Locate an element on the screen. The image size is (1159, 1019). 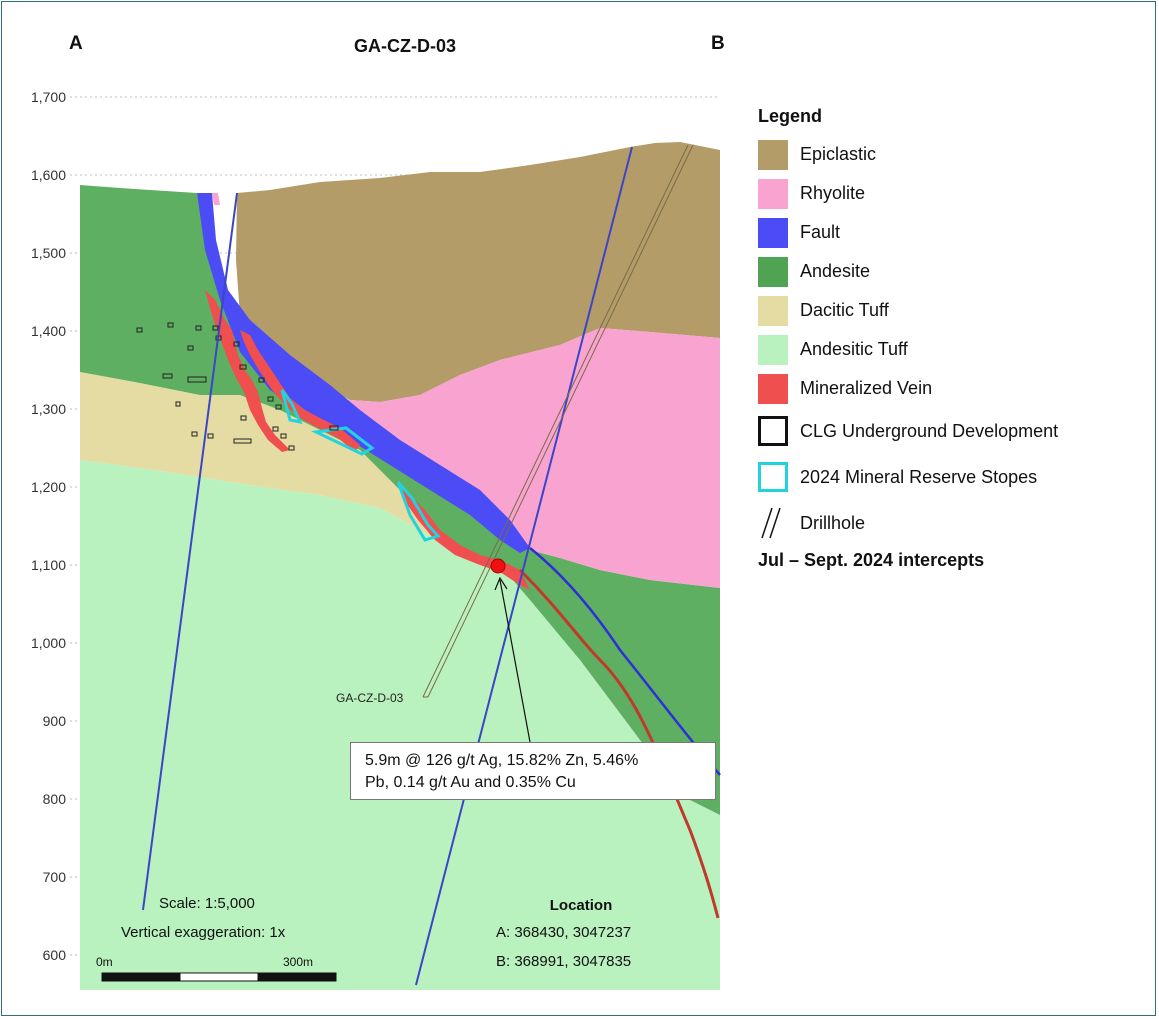
legend-item-andesite: Andesite is located at coordinates (955, 271).